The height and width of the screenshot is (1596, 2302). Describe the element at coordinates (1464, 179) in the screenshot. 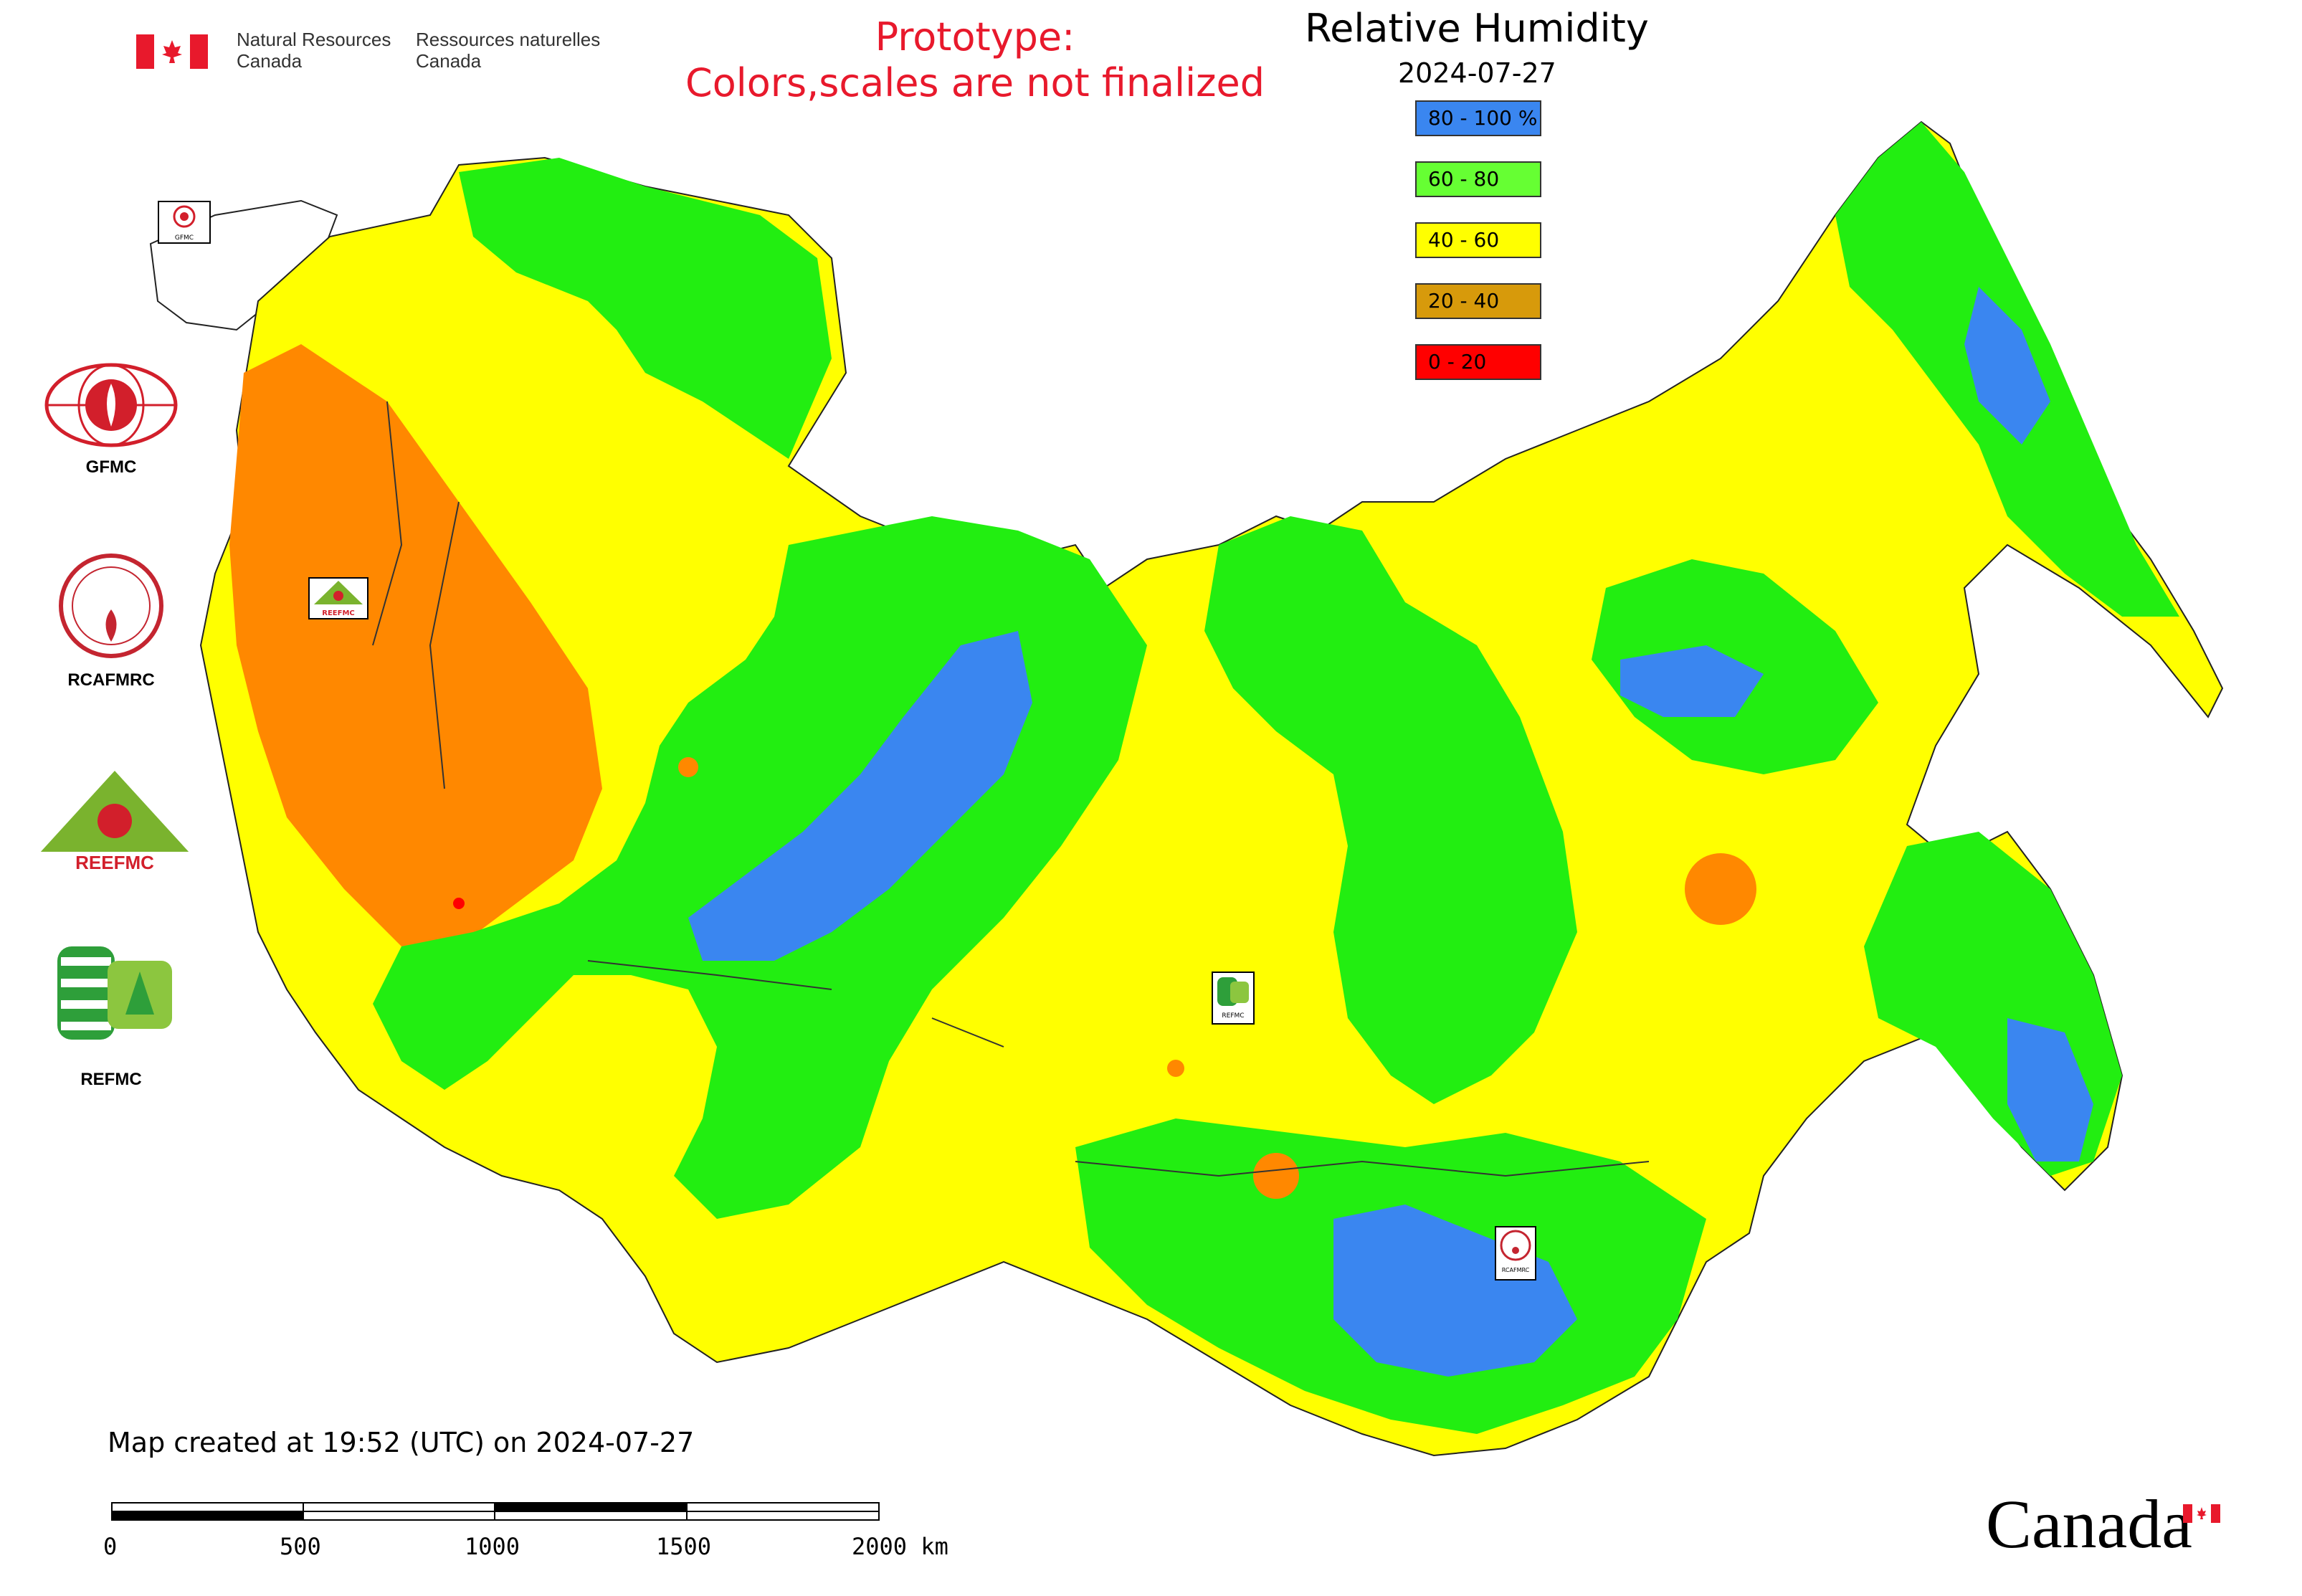

I see `legend-label: 60 - 80` at that location.